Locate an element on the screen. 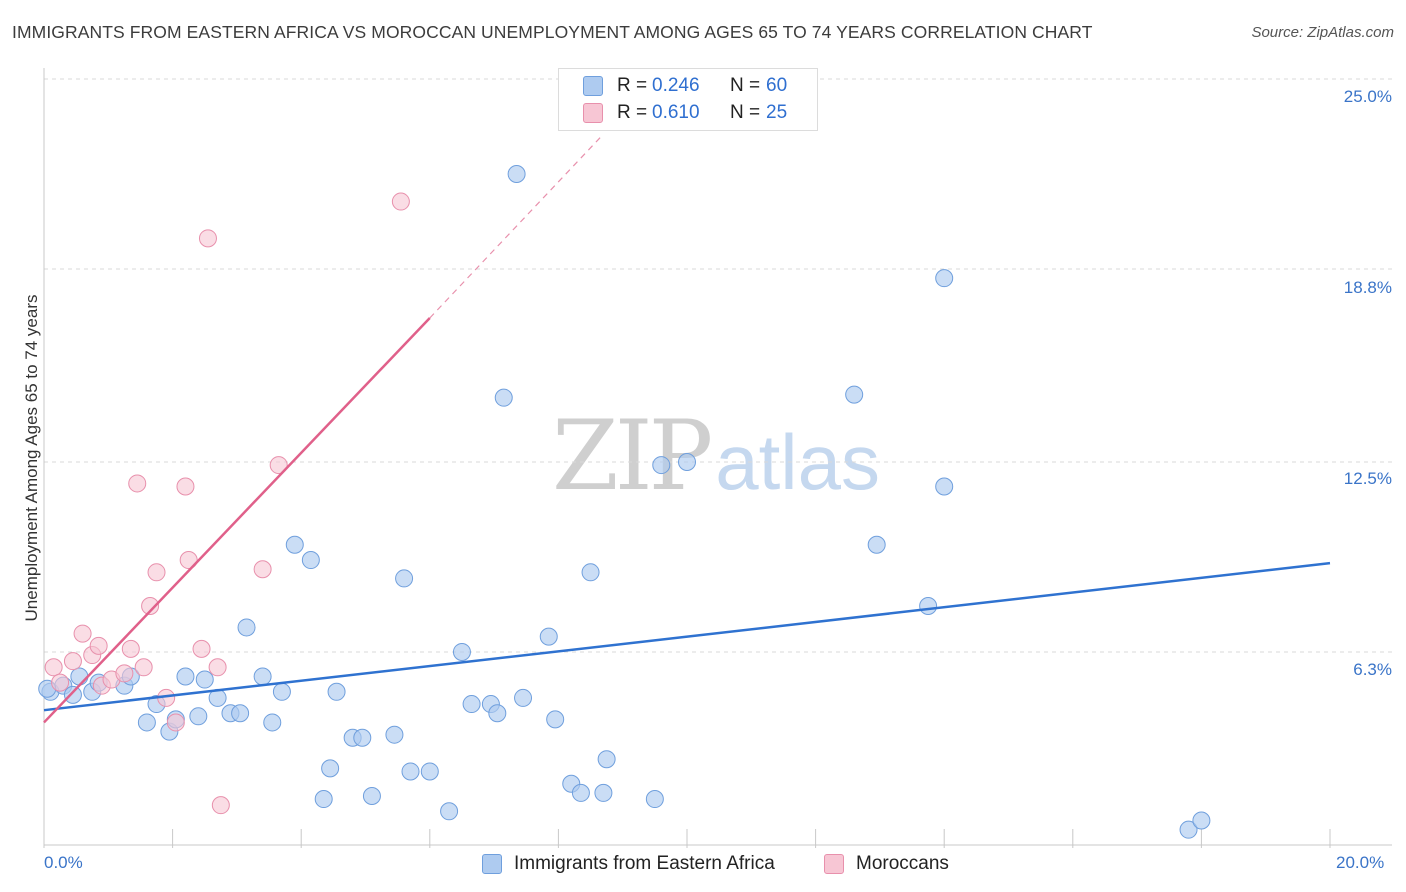  y-tick-label: 6.3% is located at coordinates (1372, 669).